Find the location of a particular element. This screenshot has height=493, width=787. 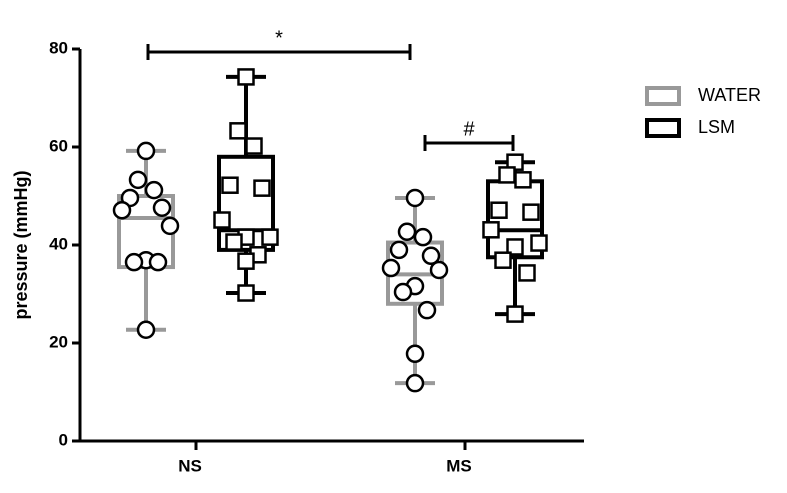

y-tick-label: 40 is located at coordinates (58, 243).